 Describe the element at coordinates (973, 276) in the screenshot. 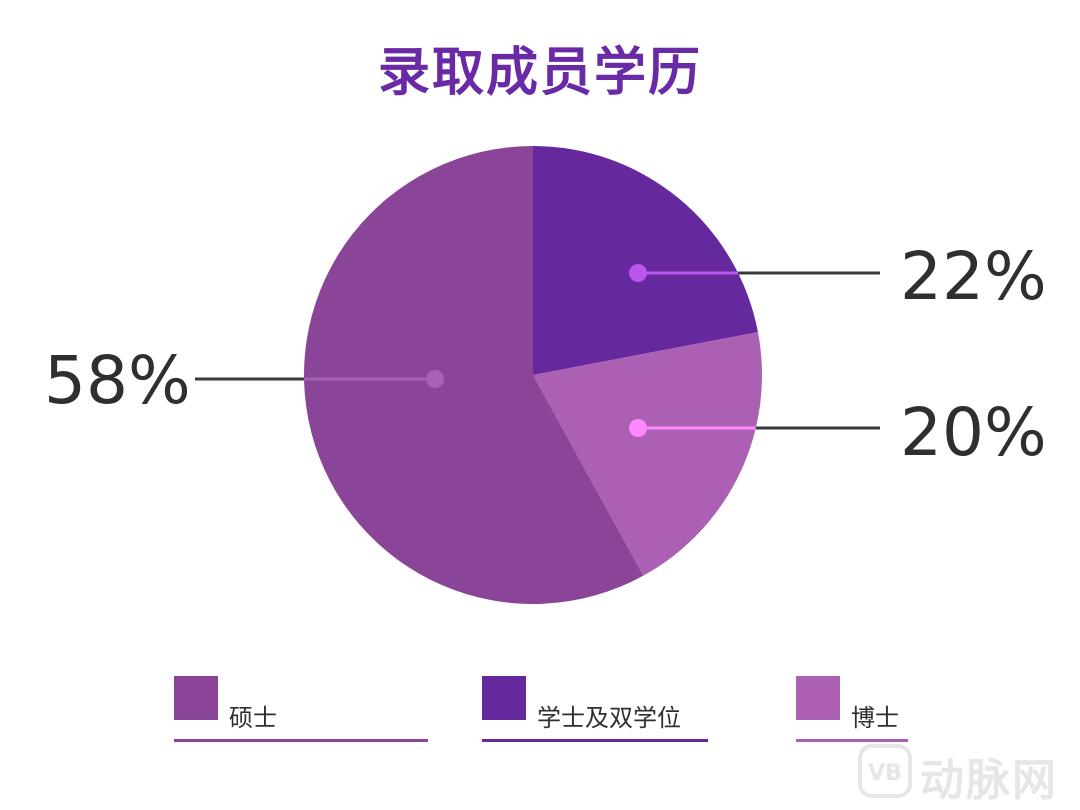

I see `data-label-bachelor: 22%` at that location.